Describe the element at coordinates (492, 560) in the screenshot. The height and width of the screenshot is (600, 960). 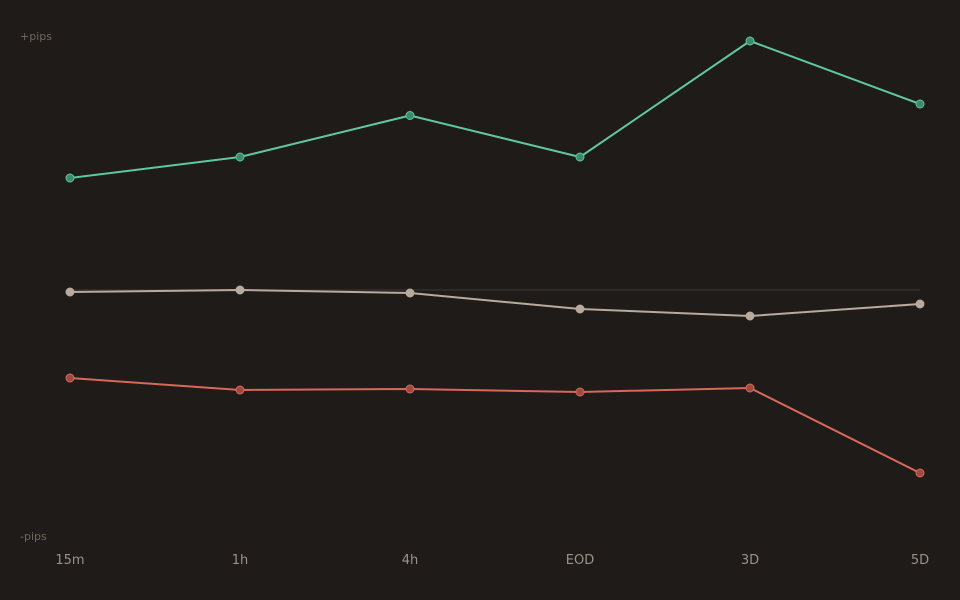
I see `x-axis-ticks: 15m 1h 4h EOD 3D 5D` at that location.